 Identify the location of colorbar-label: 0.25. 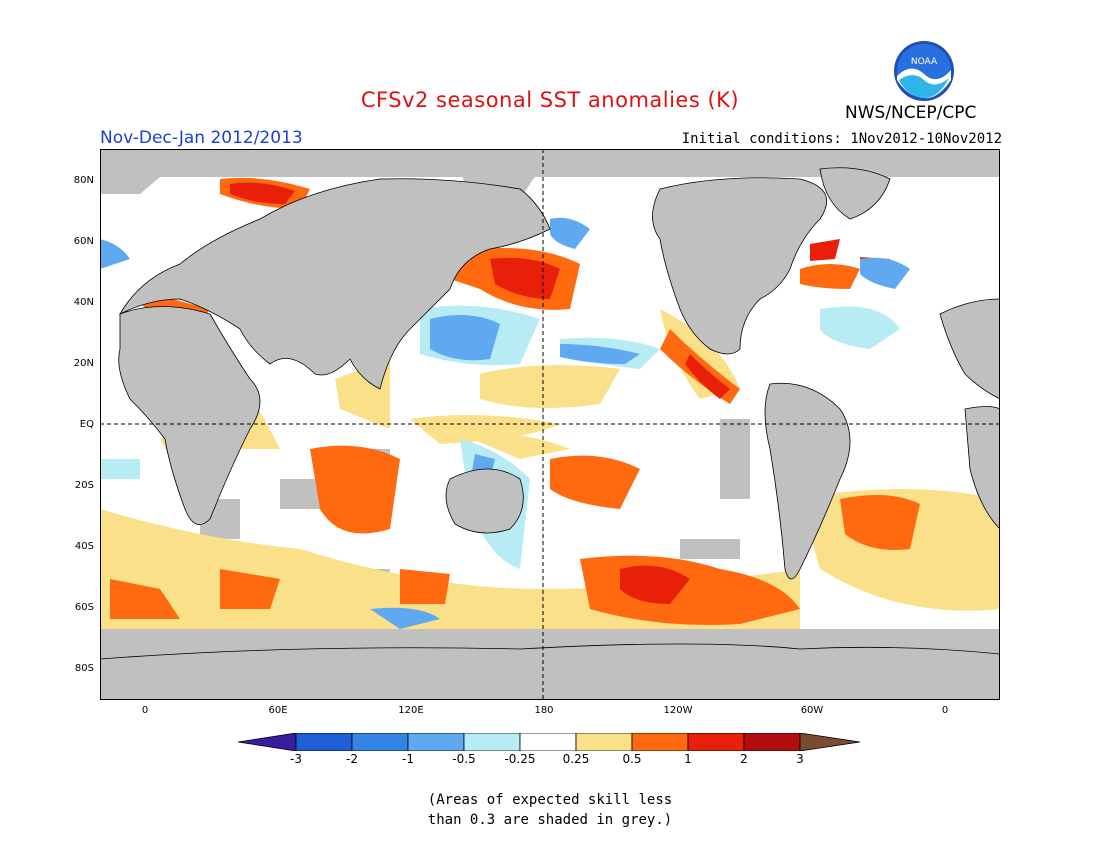
(576, 759).